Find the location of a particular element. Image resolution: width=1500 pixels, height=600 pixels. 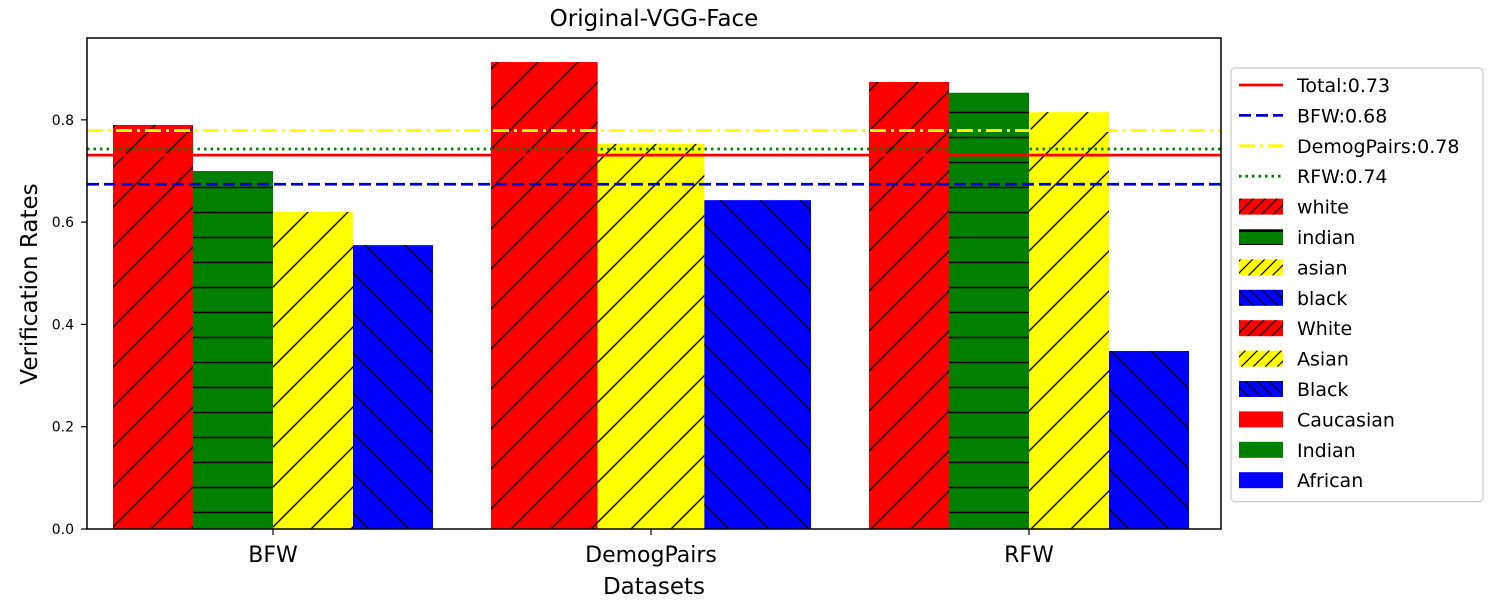

bar-demogpairs-white-hatch is located at coordinates (544, 295).